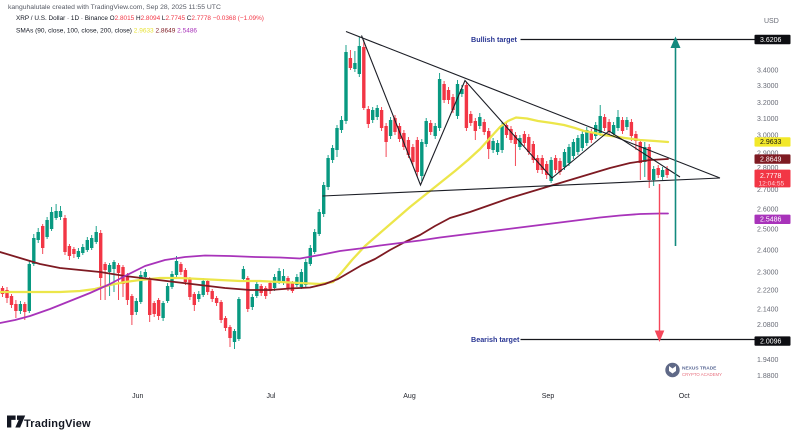 This screenshot has width=800, height=441. Describe the element at coordinates (768, 376) in the screenshot. I see `svg-text: 1.8800` at that location.